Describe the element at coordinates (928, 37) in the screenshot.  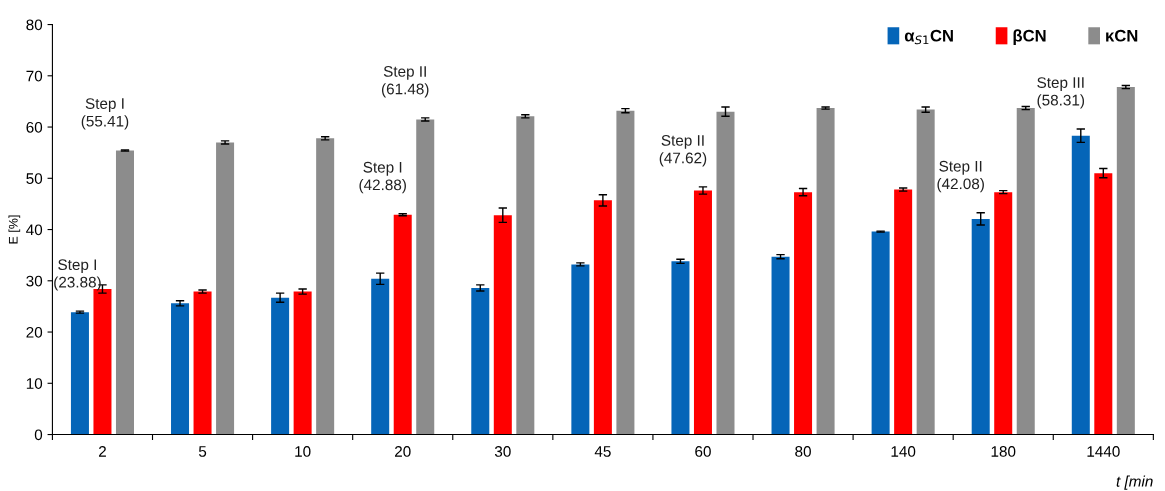
I see `legend-label: α$_{S1}$CN` at that location.